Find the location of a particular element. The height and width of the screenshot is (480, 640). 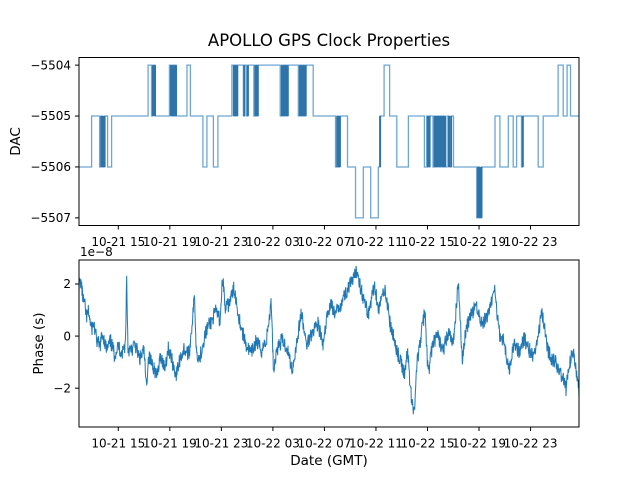

date-xlabel: Date (GMT) is located at coordinates (328, 461).